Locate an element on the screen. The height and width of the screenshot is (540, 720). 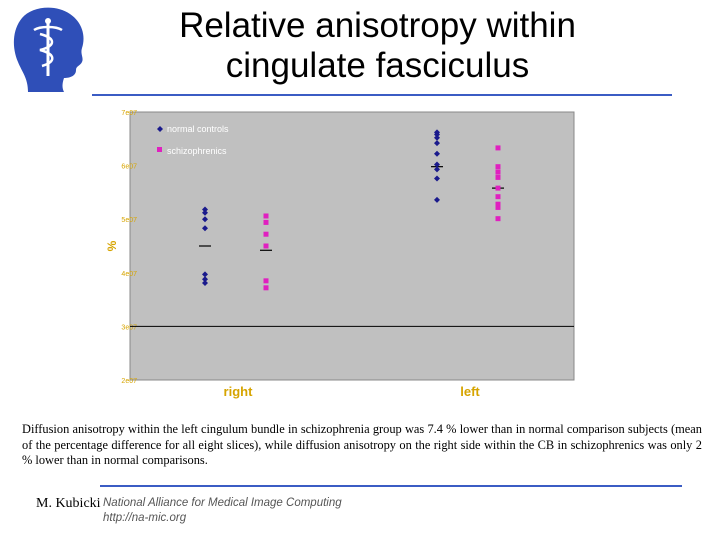
legend-box is located at coordinates (192, 139).